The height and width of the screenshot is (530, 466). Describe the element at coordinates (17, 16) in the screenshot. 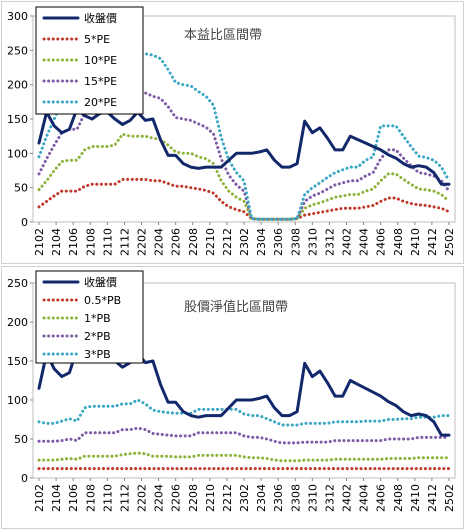

I see `y-tick-label: 300` at that location.